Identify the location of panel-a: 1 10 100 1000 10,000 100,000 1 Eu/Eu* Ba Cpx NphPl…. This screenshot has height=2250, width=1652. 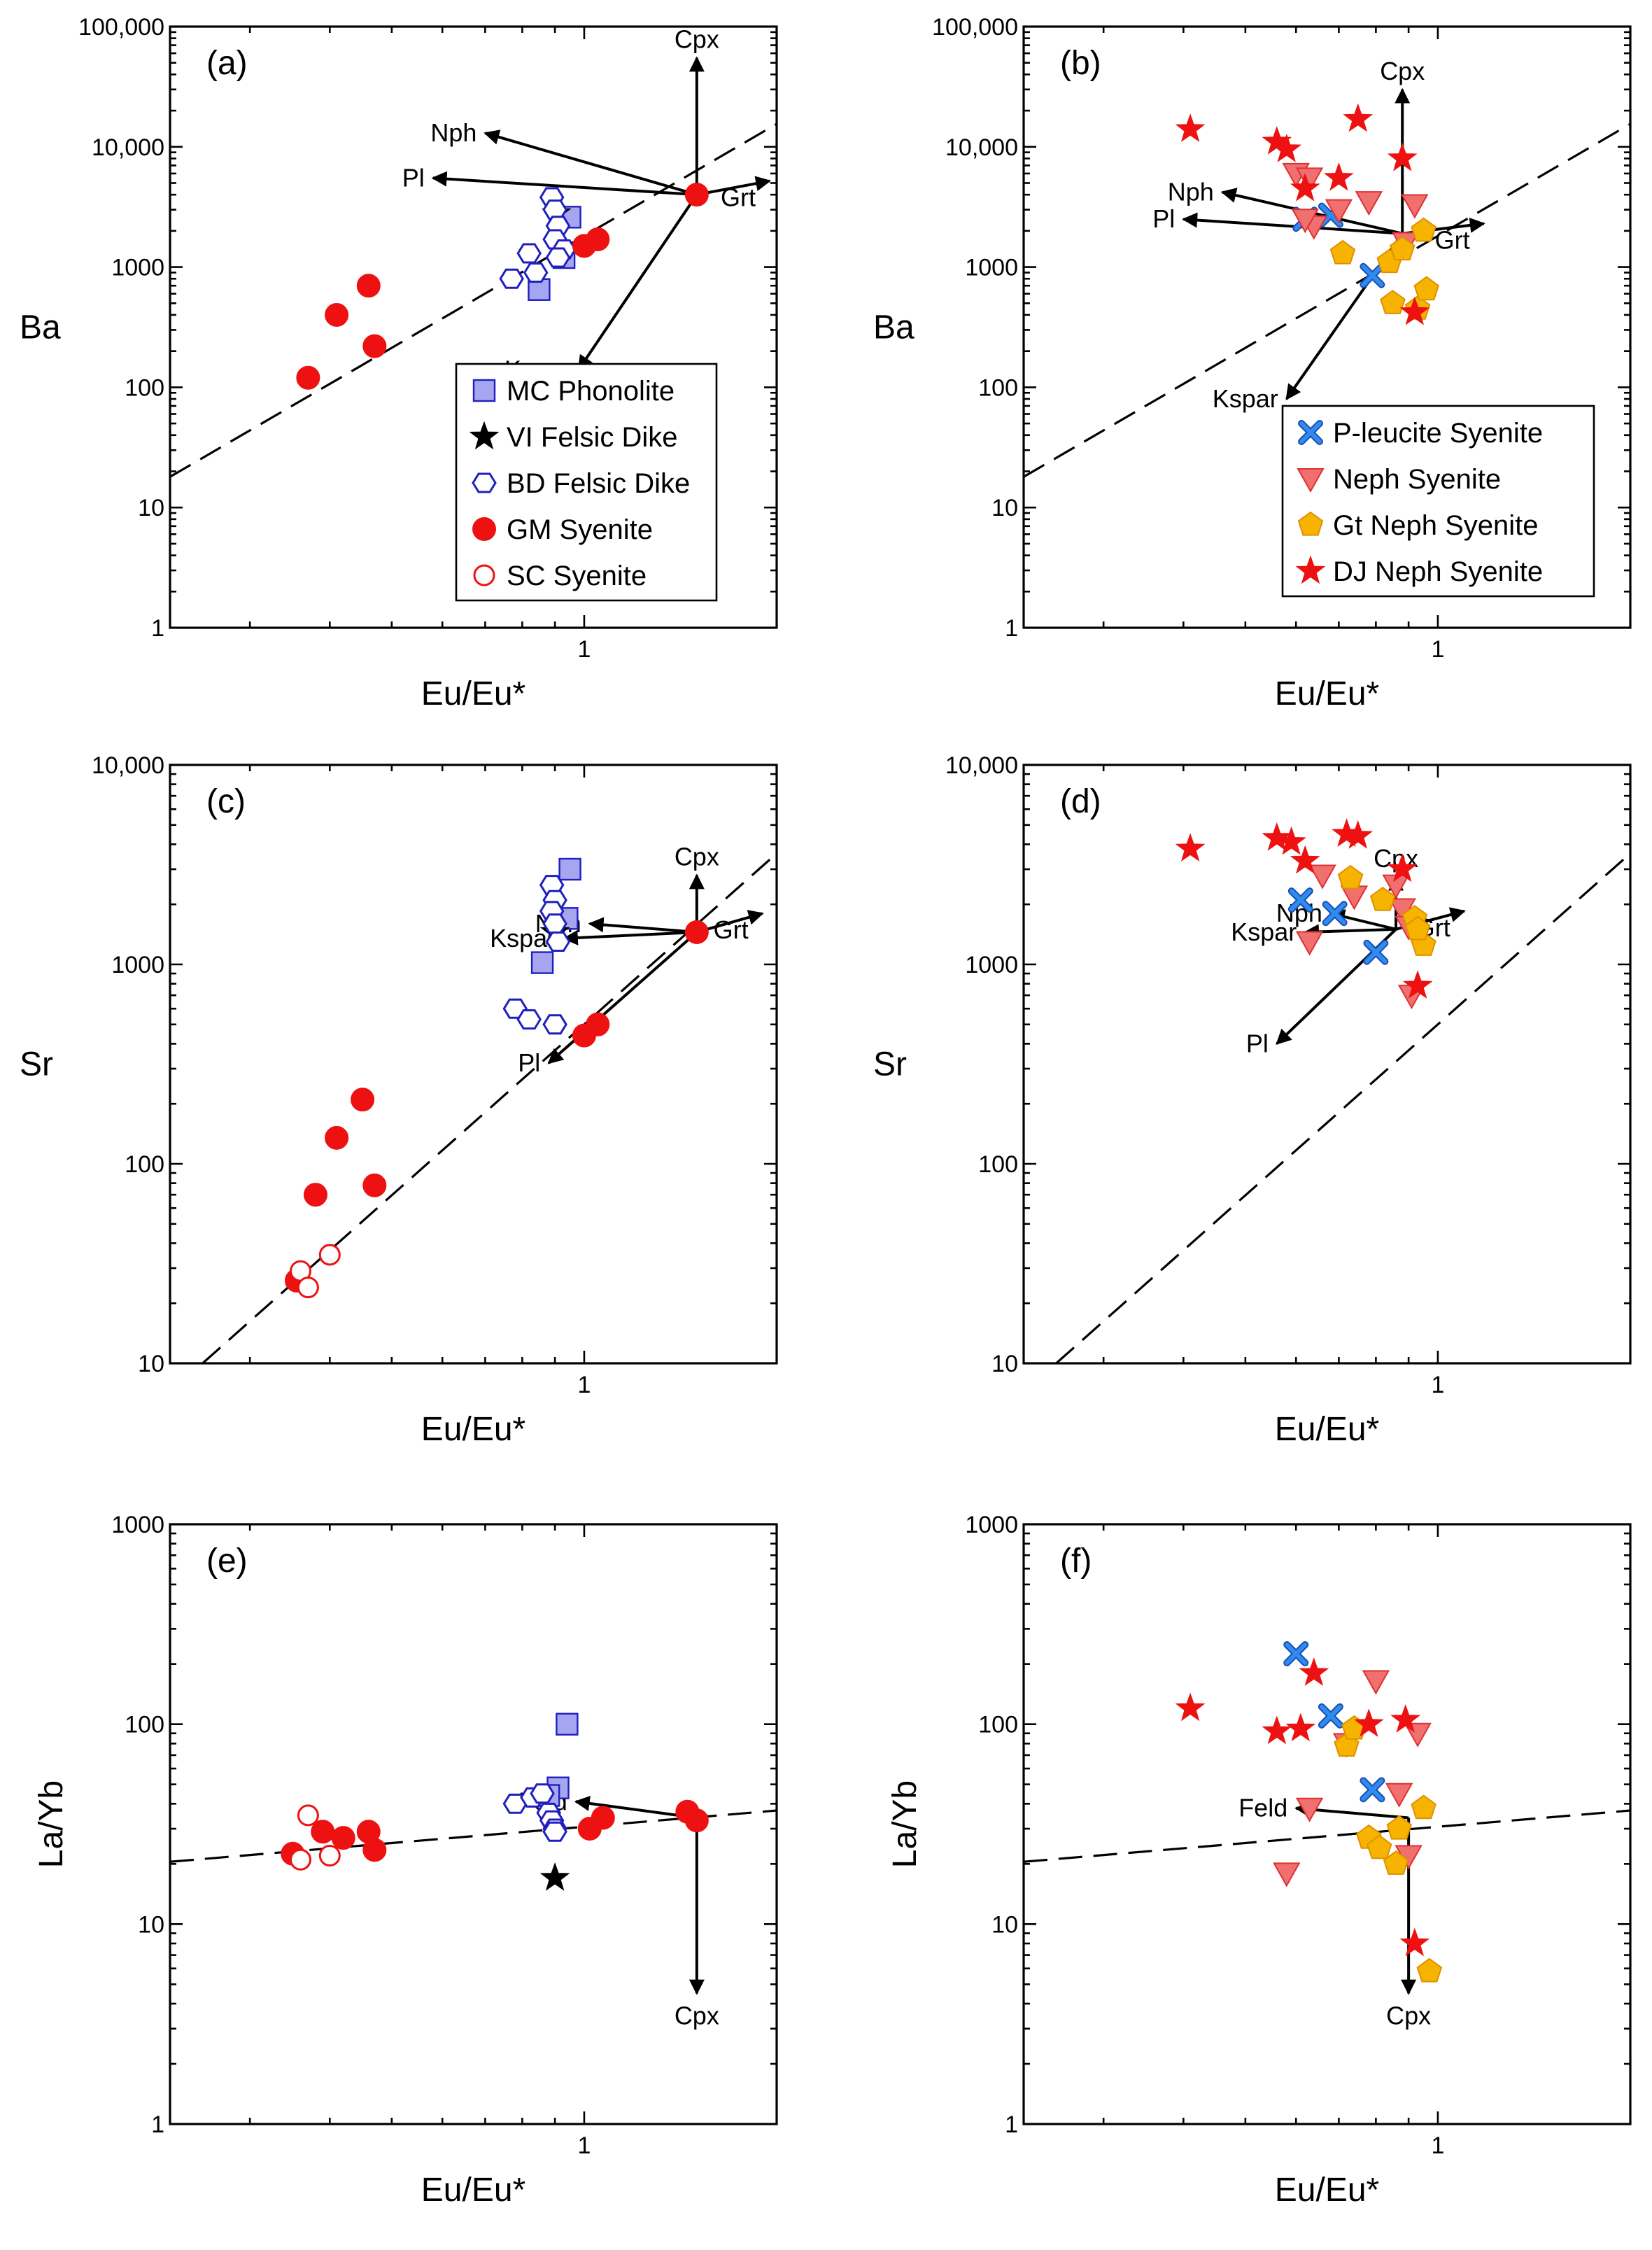
(399, 363).